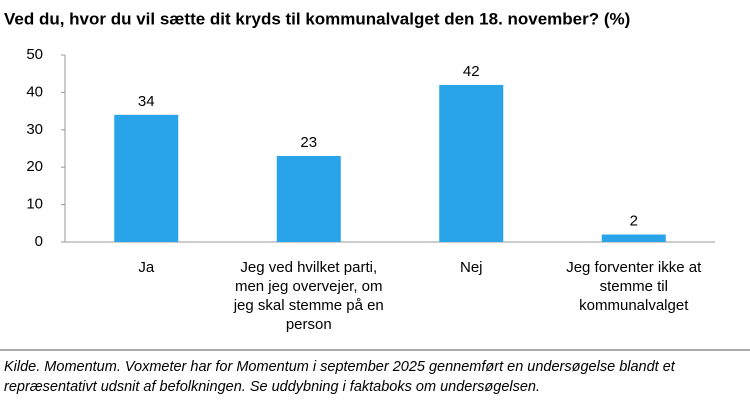 The image size is (750, 412). Describe the element at coordinates (308, 142) in the screenshot. I see `value-label: 23` at that location.